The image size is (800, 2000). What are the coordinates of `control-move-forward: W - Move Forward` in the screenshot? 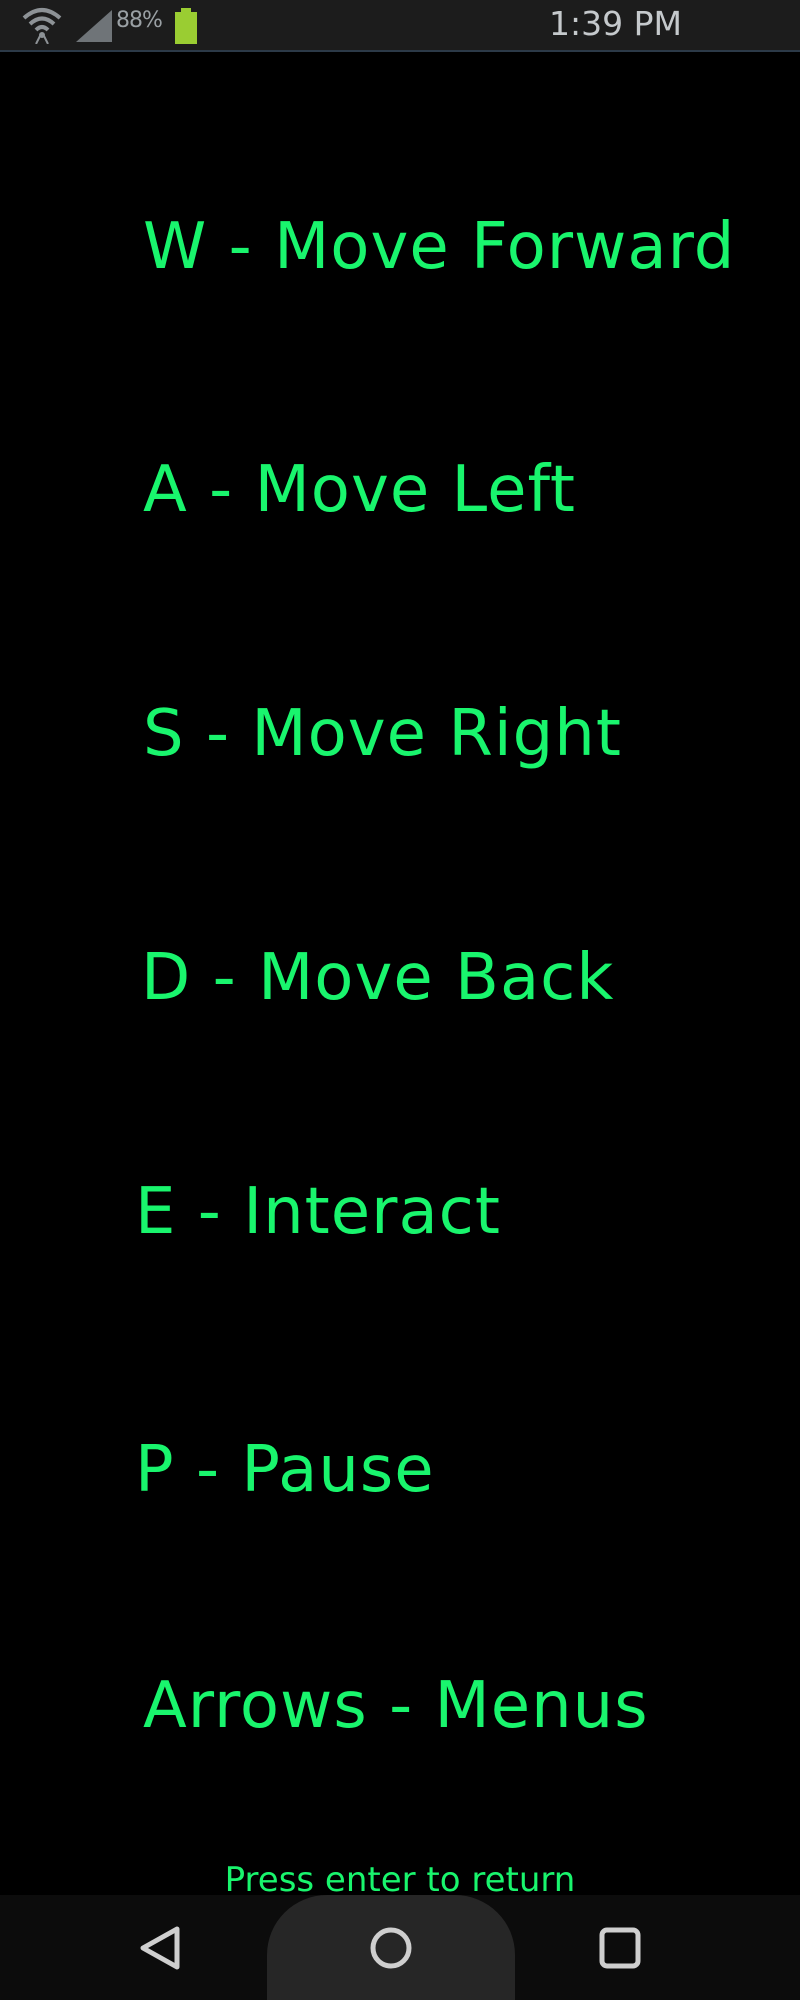 It's located at (439, 247).